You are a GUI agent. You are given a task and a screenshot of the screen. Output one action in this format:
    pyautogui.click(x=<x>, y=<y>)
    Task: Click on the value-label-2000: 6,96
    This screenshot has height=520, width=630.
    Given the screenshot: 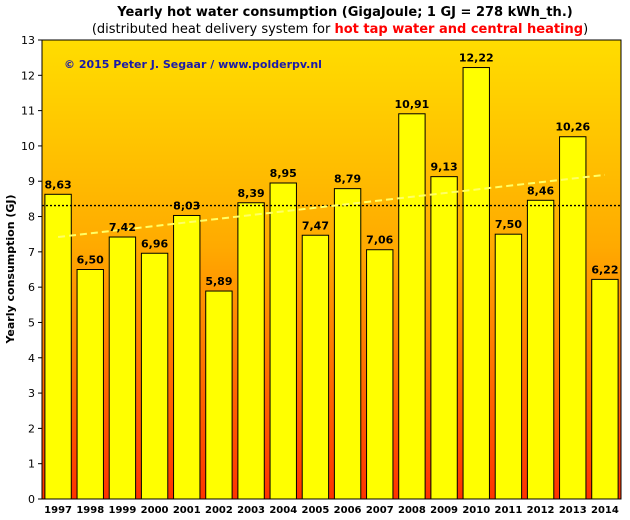 What is the action you would take?
    pyautogui.click(x=154, y=243)
    